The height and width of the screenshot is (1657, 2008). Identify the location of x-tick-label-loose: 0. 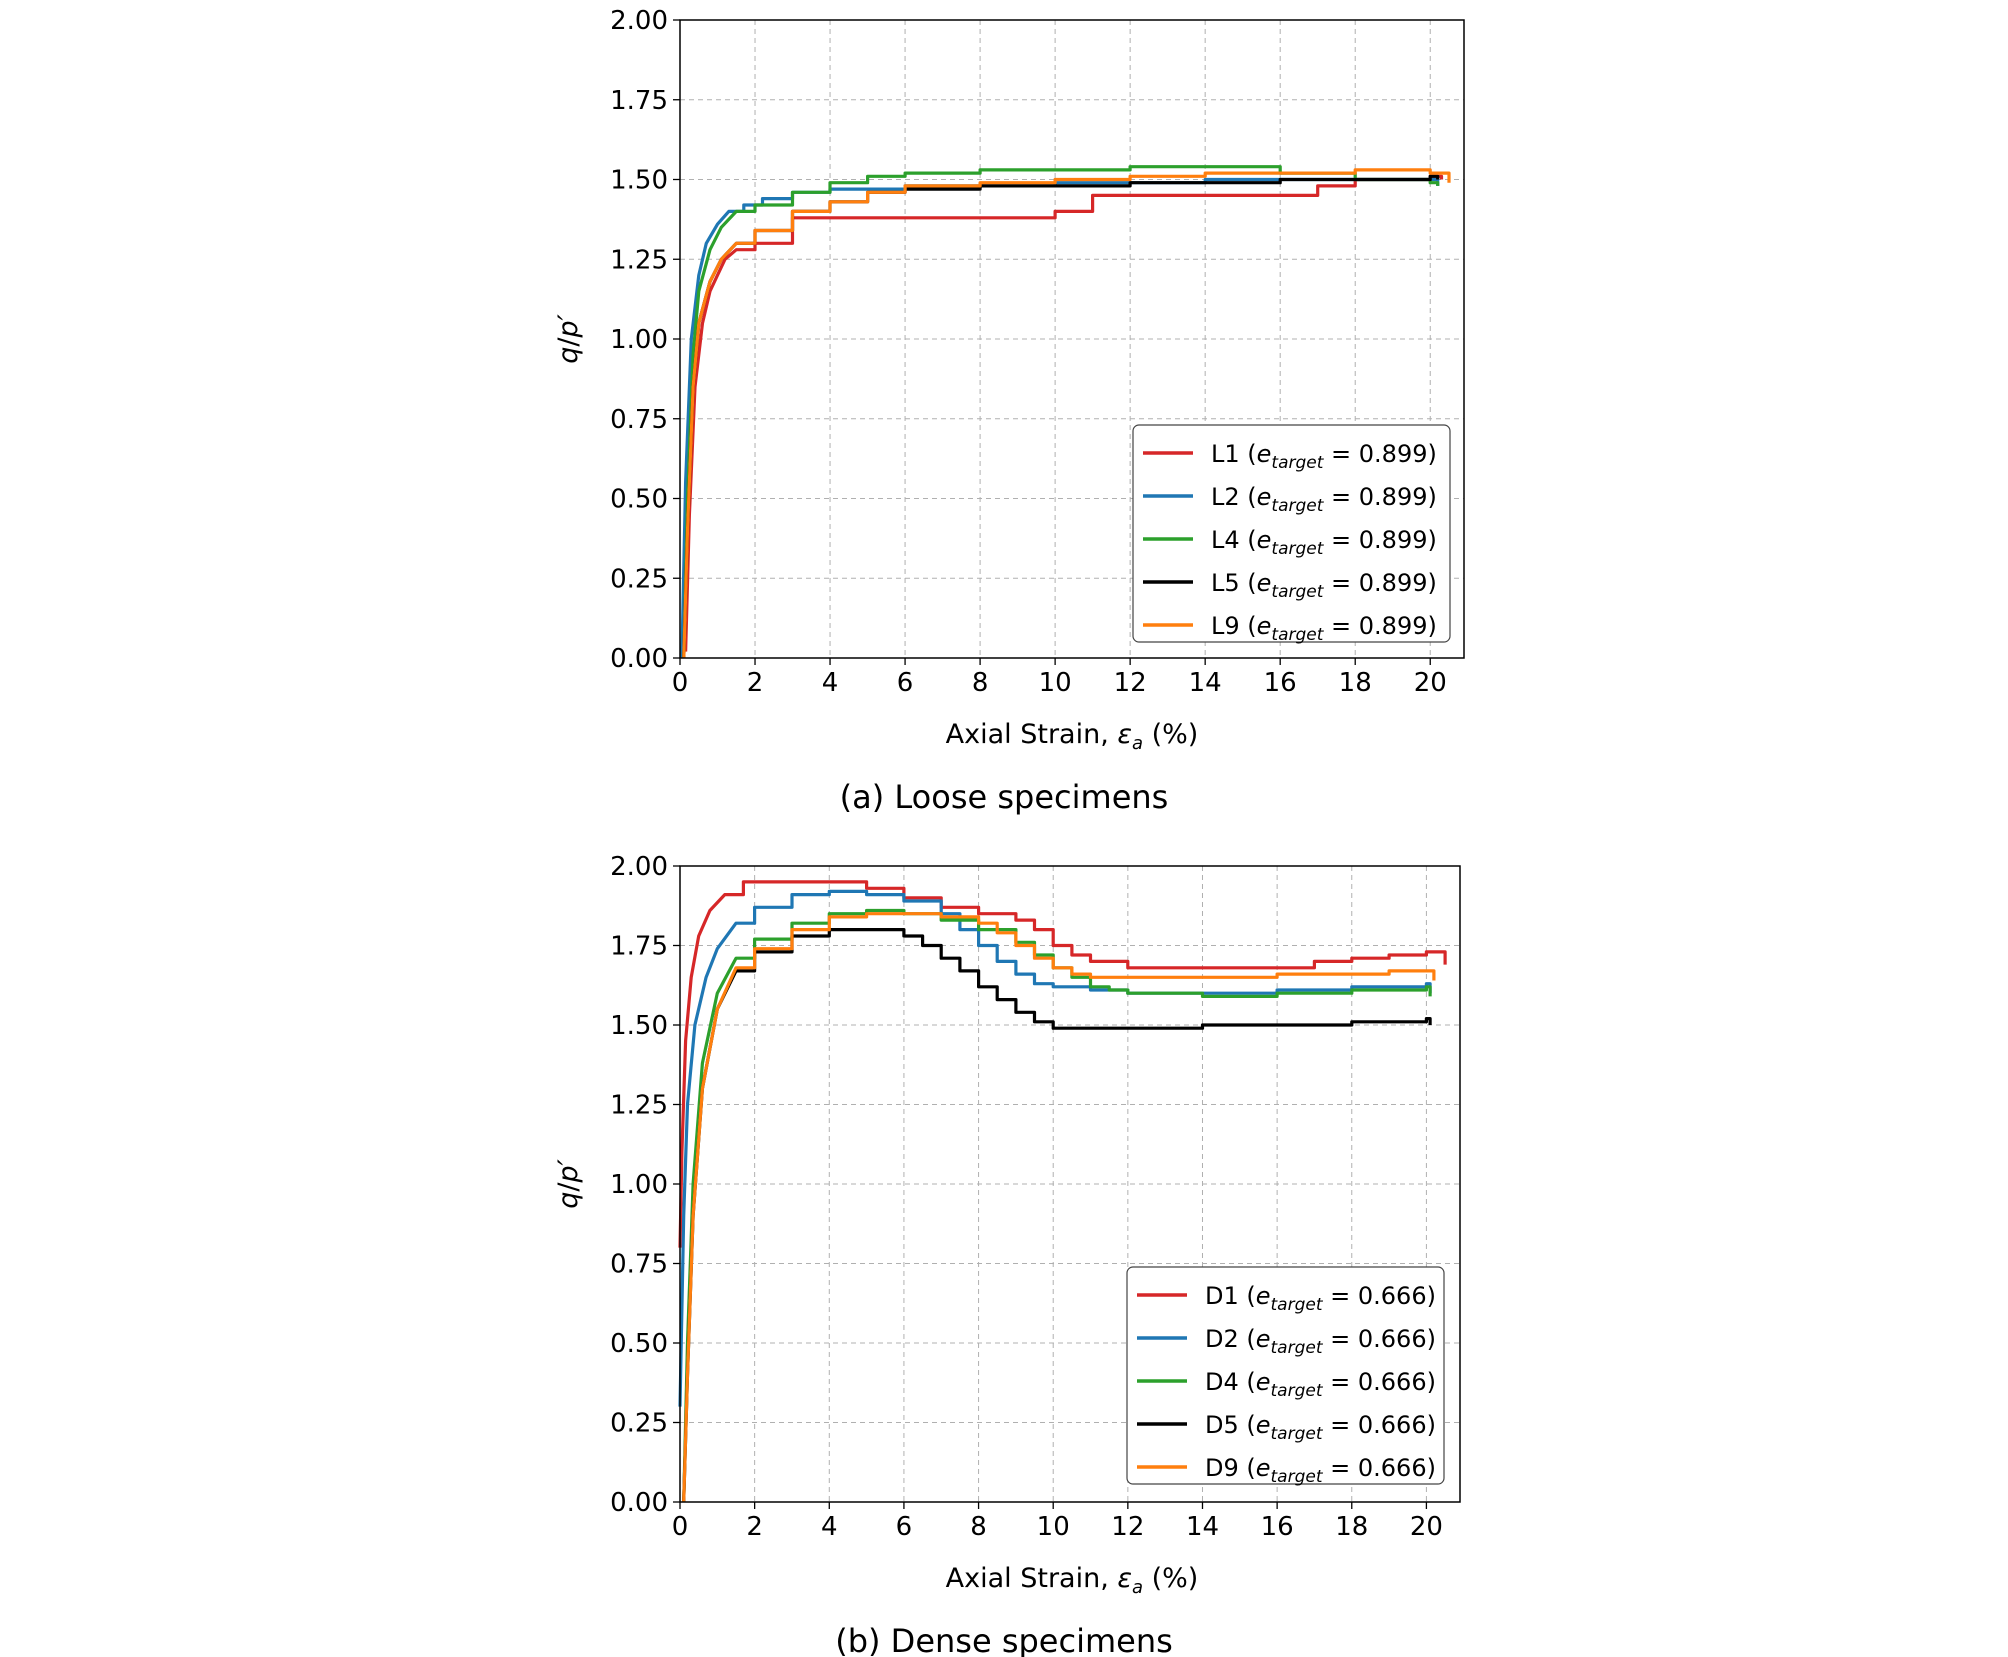
(680, 683).